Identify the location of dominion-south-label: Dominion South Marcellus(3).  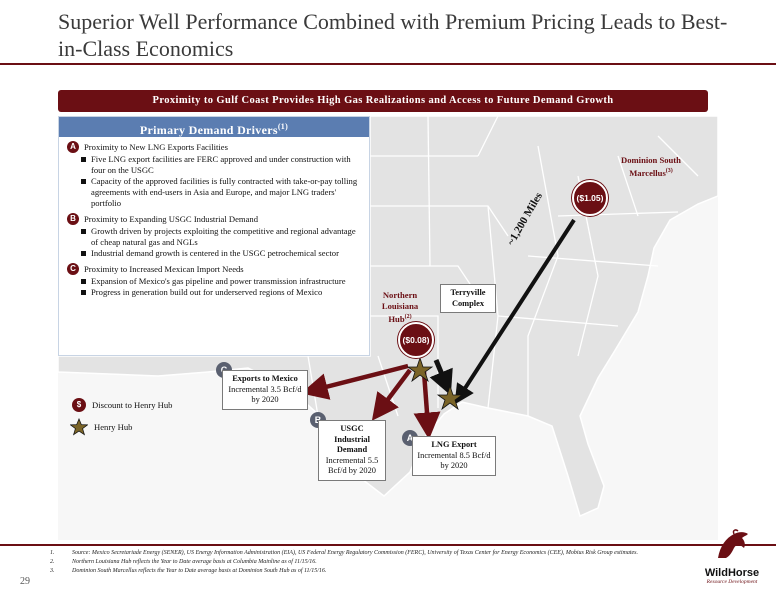
(651, 167).